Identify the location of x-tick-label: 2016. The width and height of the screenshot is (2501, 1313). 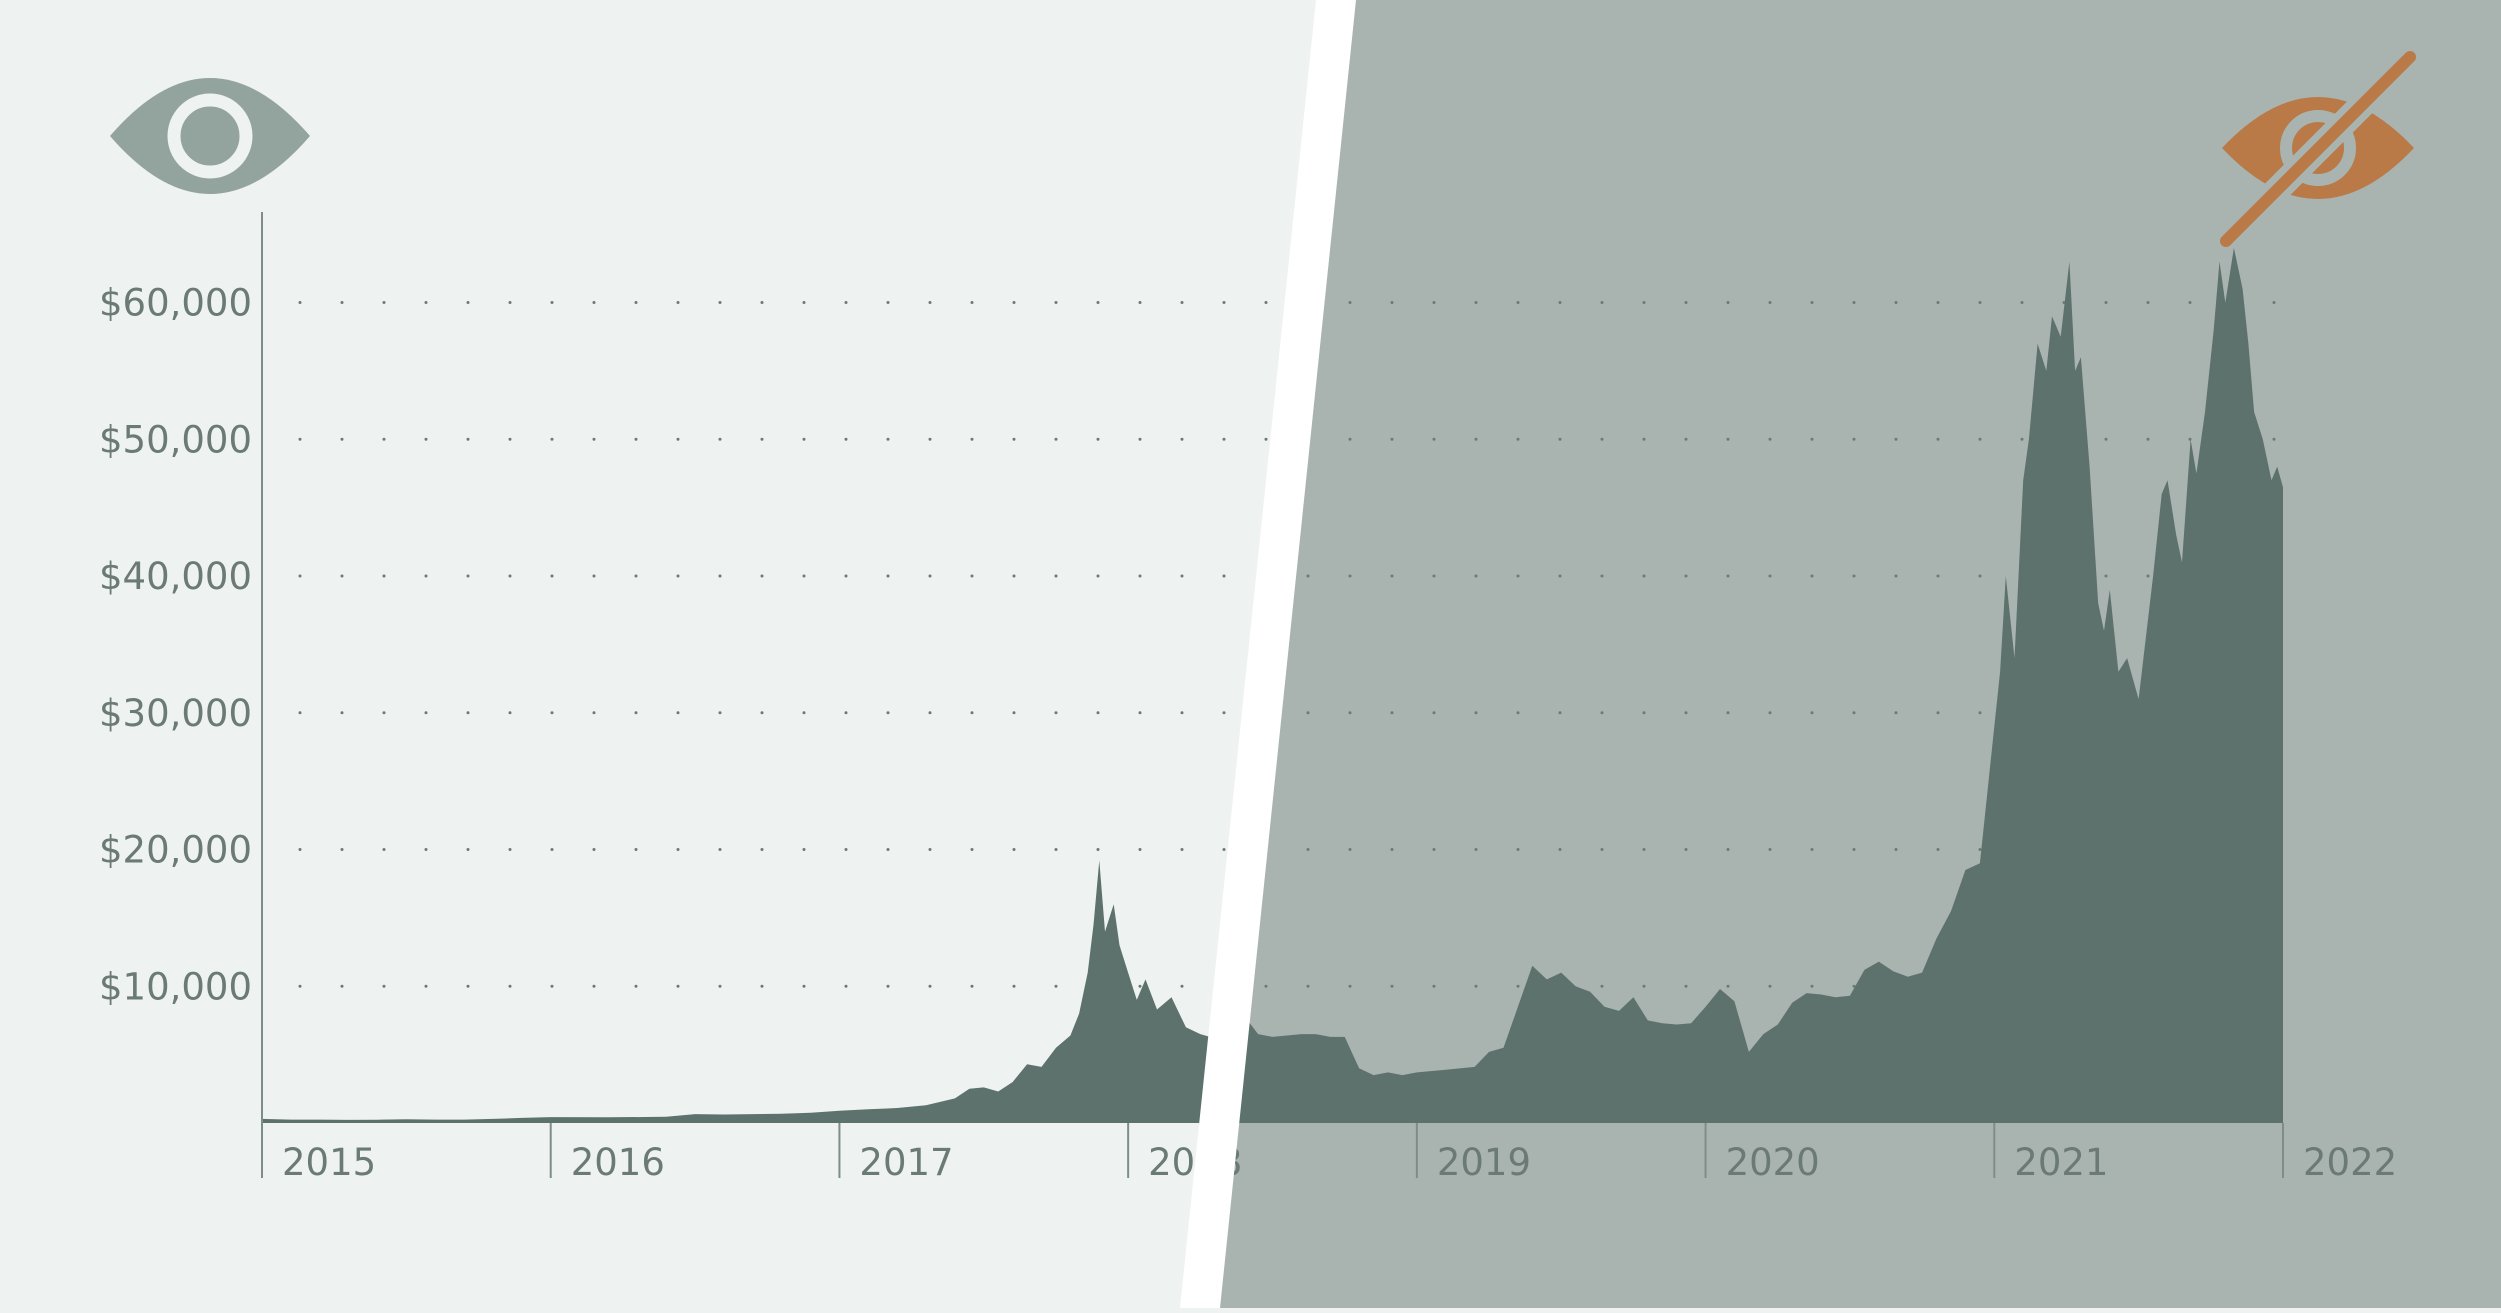
(618, 1162).